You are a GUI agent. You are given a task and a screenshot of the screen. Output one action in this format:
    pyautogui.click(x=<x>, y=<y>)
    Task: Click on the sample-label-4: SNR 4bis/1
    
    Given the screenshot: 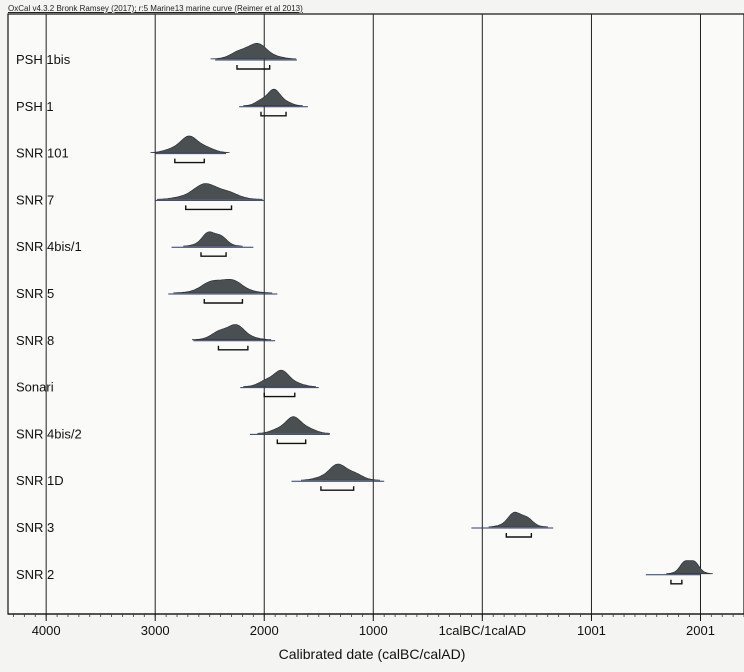 What is the action you would take?
    pyautogui.click(x=49, y=246)
    